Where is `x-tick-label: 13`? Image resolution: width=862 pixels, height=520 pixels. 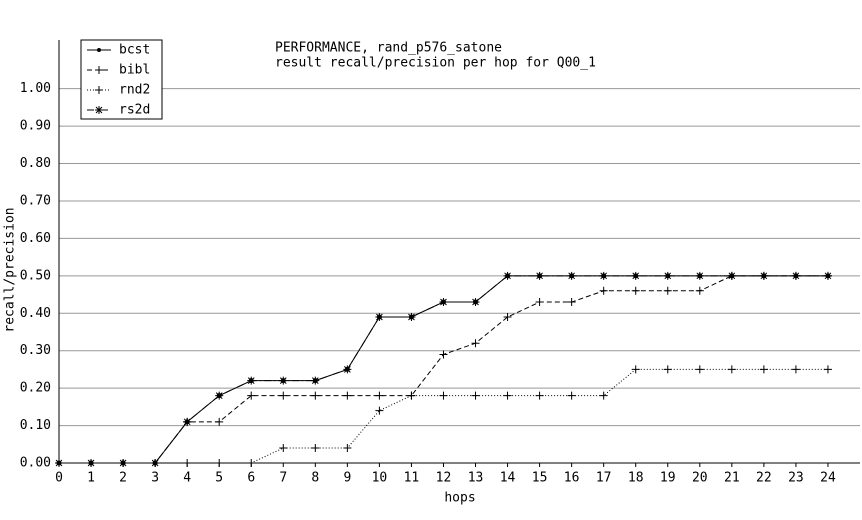
x-tick-label: 13 is located at coordinates (476, 478).